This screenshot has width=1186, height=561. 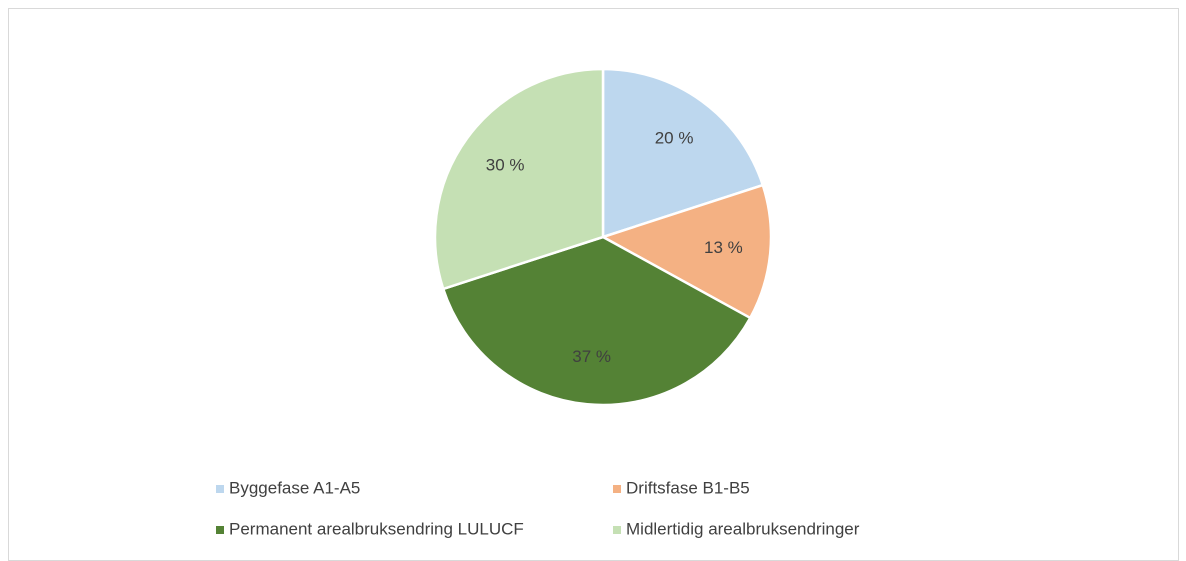 What do you see at coordinates (591, 356) in the screenshot?
I see `data-label: 37 %` at bounding box center [591, 356].